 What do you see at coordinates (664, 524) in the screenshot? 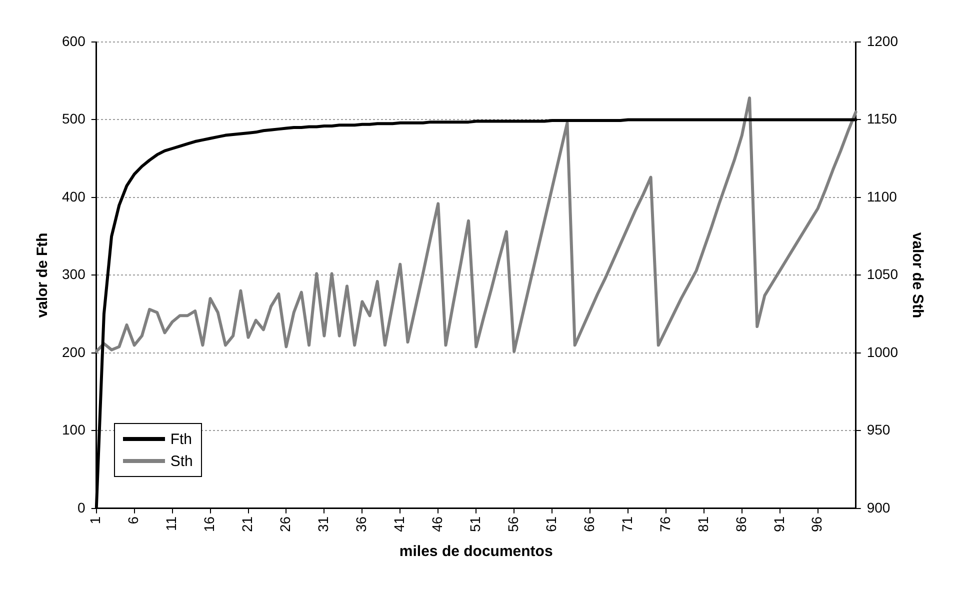
I see `x-tick-label: 76` at bounding box center [664, 524].